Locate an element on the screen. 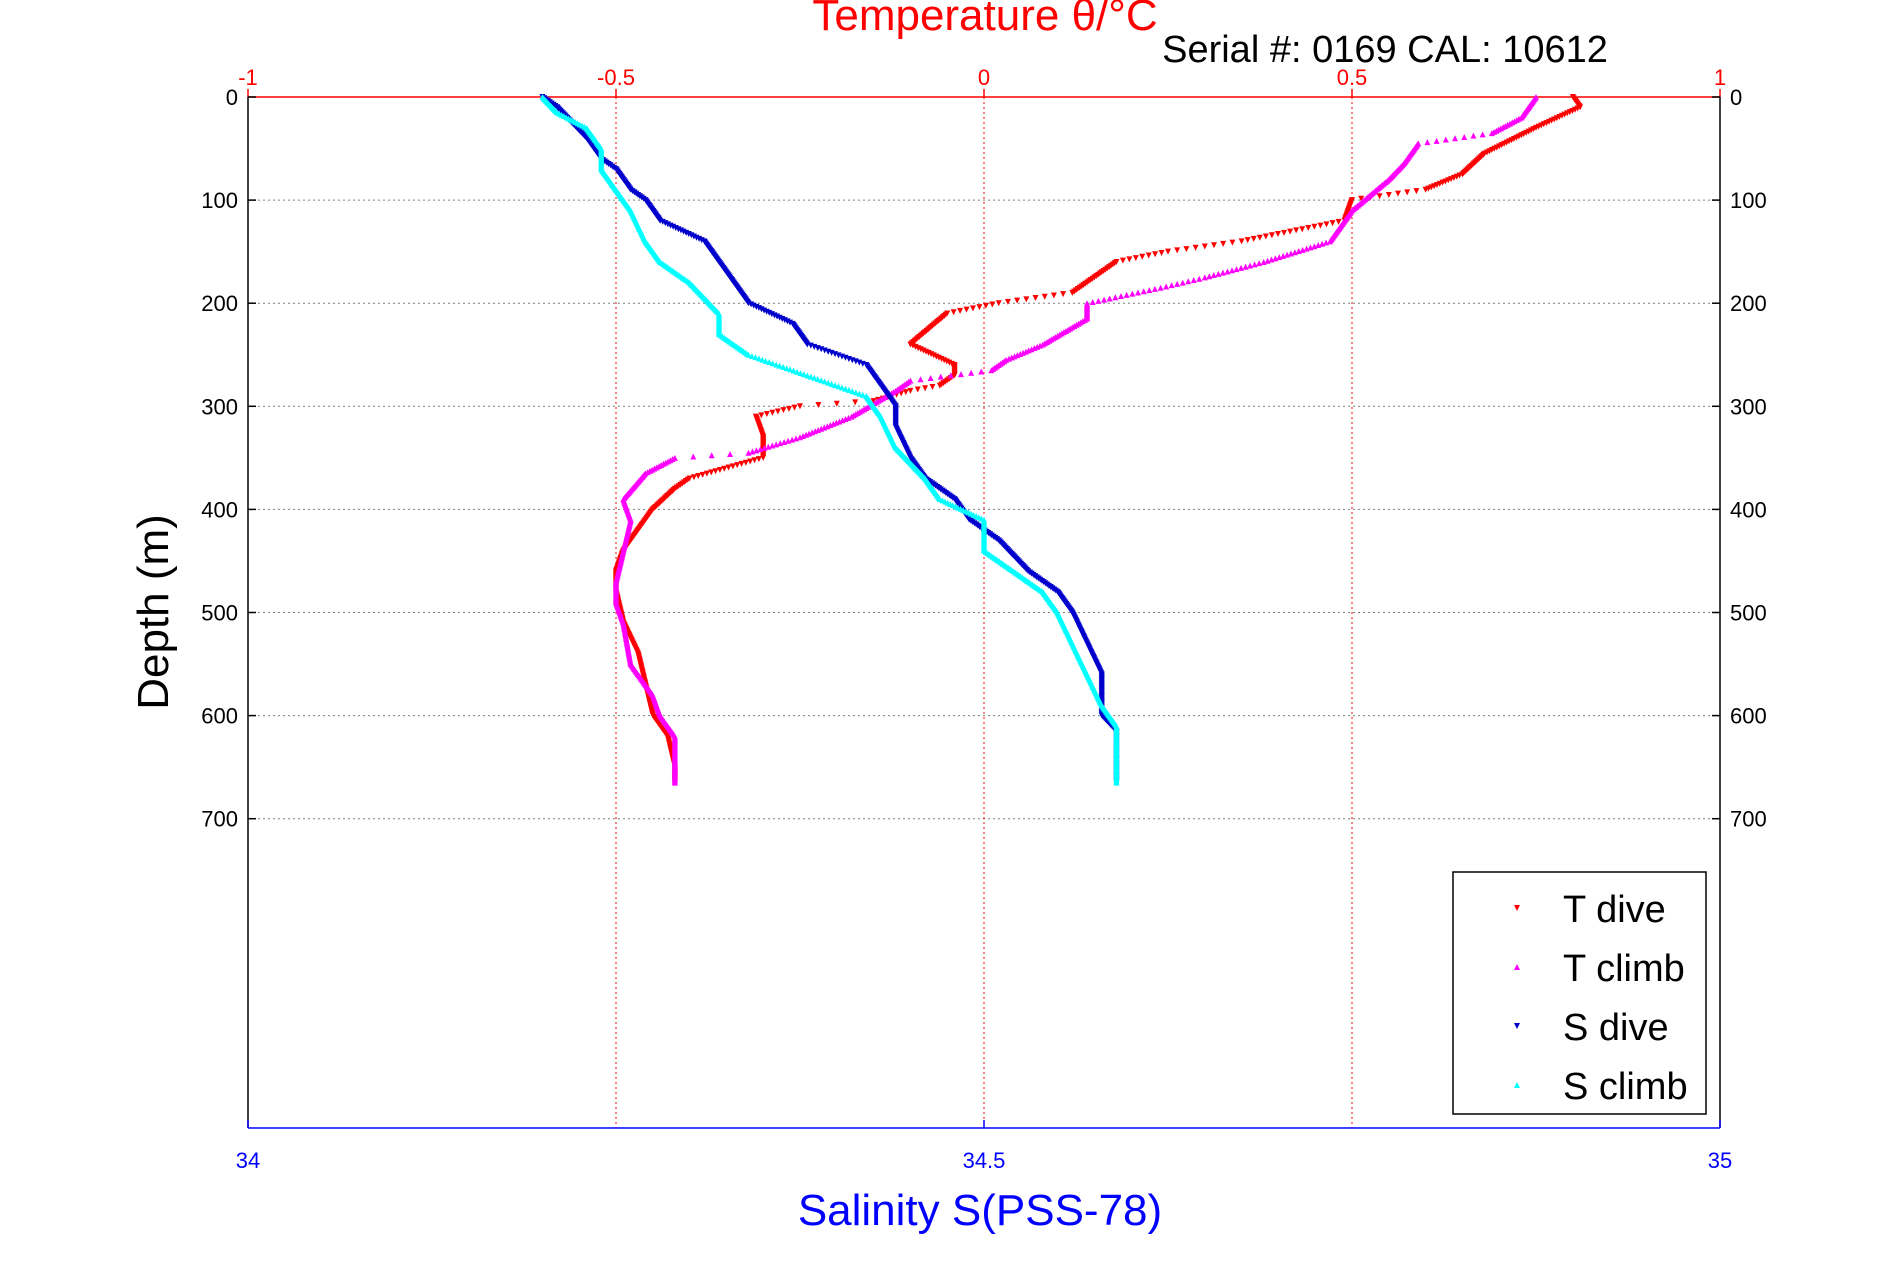  temperature-tick-label: 0.5 is located at coordinates (1352, 77).